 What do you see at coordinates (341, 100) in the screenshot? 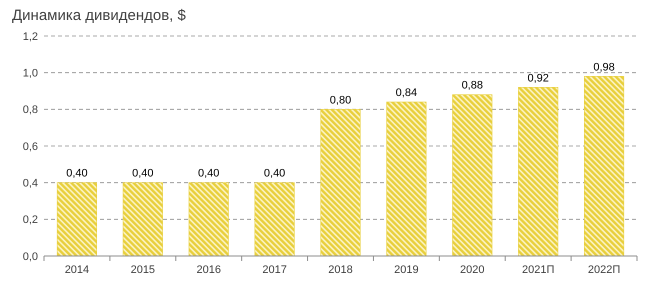
I see `data-label: 0,80` at bounding box center [341, 100].